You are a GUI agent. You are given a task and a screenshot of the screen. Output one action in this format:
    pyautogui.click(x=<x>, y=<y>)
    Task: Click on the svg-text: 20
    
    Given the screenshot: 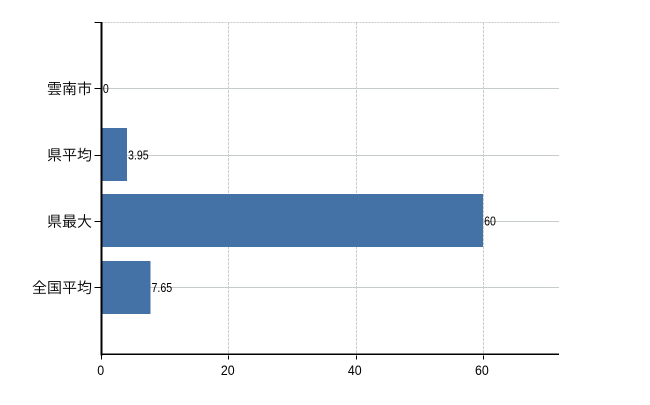 What is the action you would take?
    pyautogui.click(x=228, y=370)
    